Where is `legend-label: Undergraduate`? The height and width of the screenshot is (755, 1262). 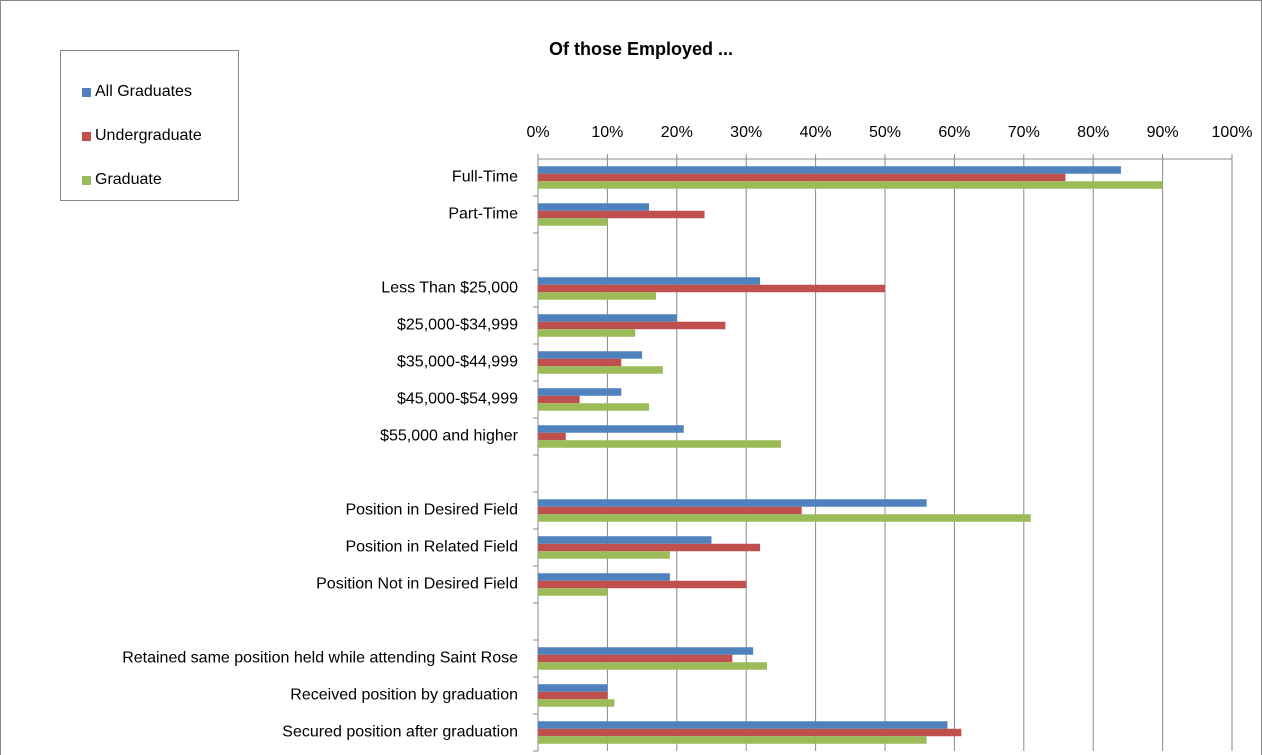
legend-label: Undergraduate is located at coordinates (148, 135).